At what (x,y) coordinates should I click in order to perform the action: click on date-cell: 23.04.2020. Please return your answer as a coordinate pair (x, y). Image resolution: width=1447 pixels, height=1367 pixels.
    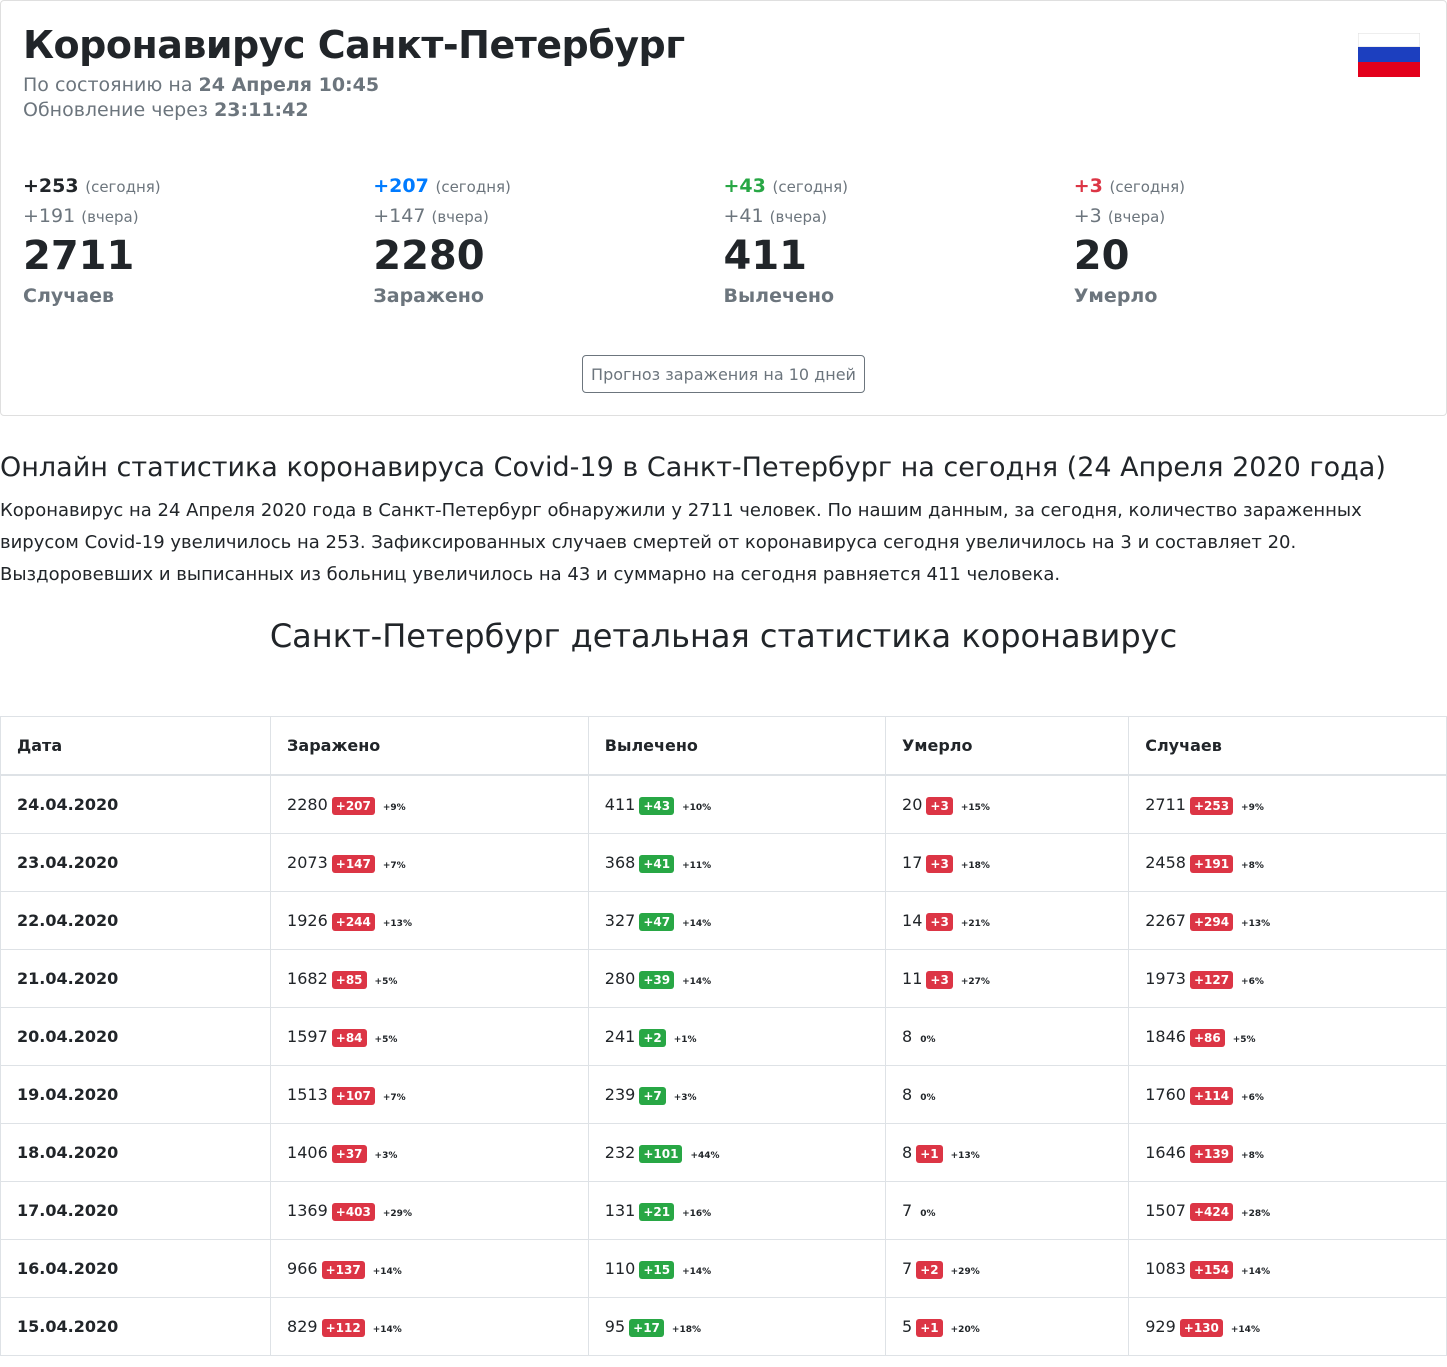
    Looking at the image, I should click on (136, 862).